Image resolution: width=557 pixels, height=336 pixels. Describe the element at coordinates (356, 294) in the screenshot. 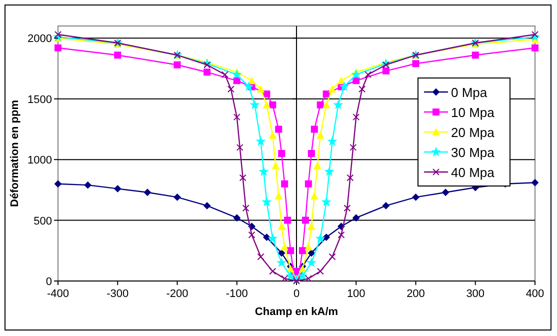

I see `x-tick-label: 100` at that location.